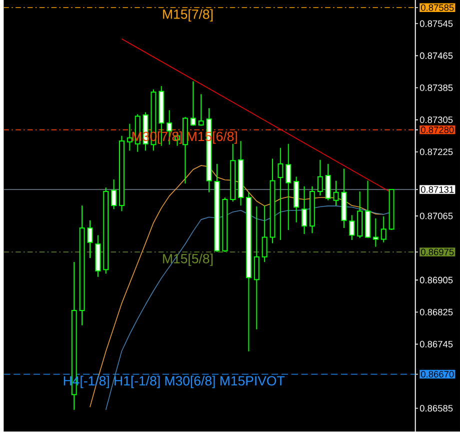 This screenshot has height=432, width=460. I want to click on y-tick-label: 0.86975, so click(437, 252).